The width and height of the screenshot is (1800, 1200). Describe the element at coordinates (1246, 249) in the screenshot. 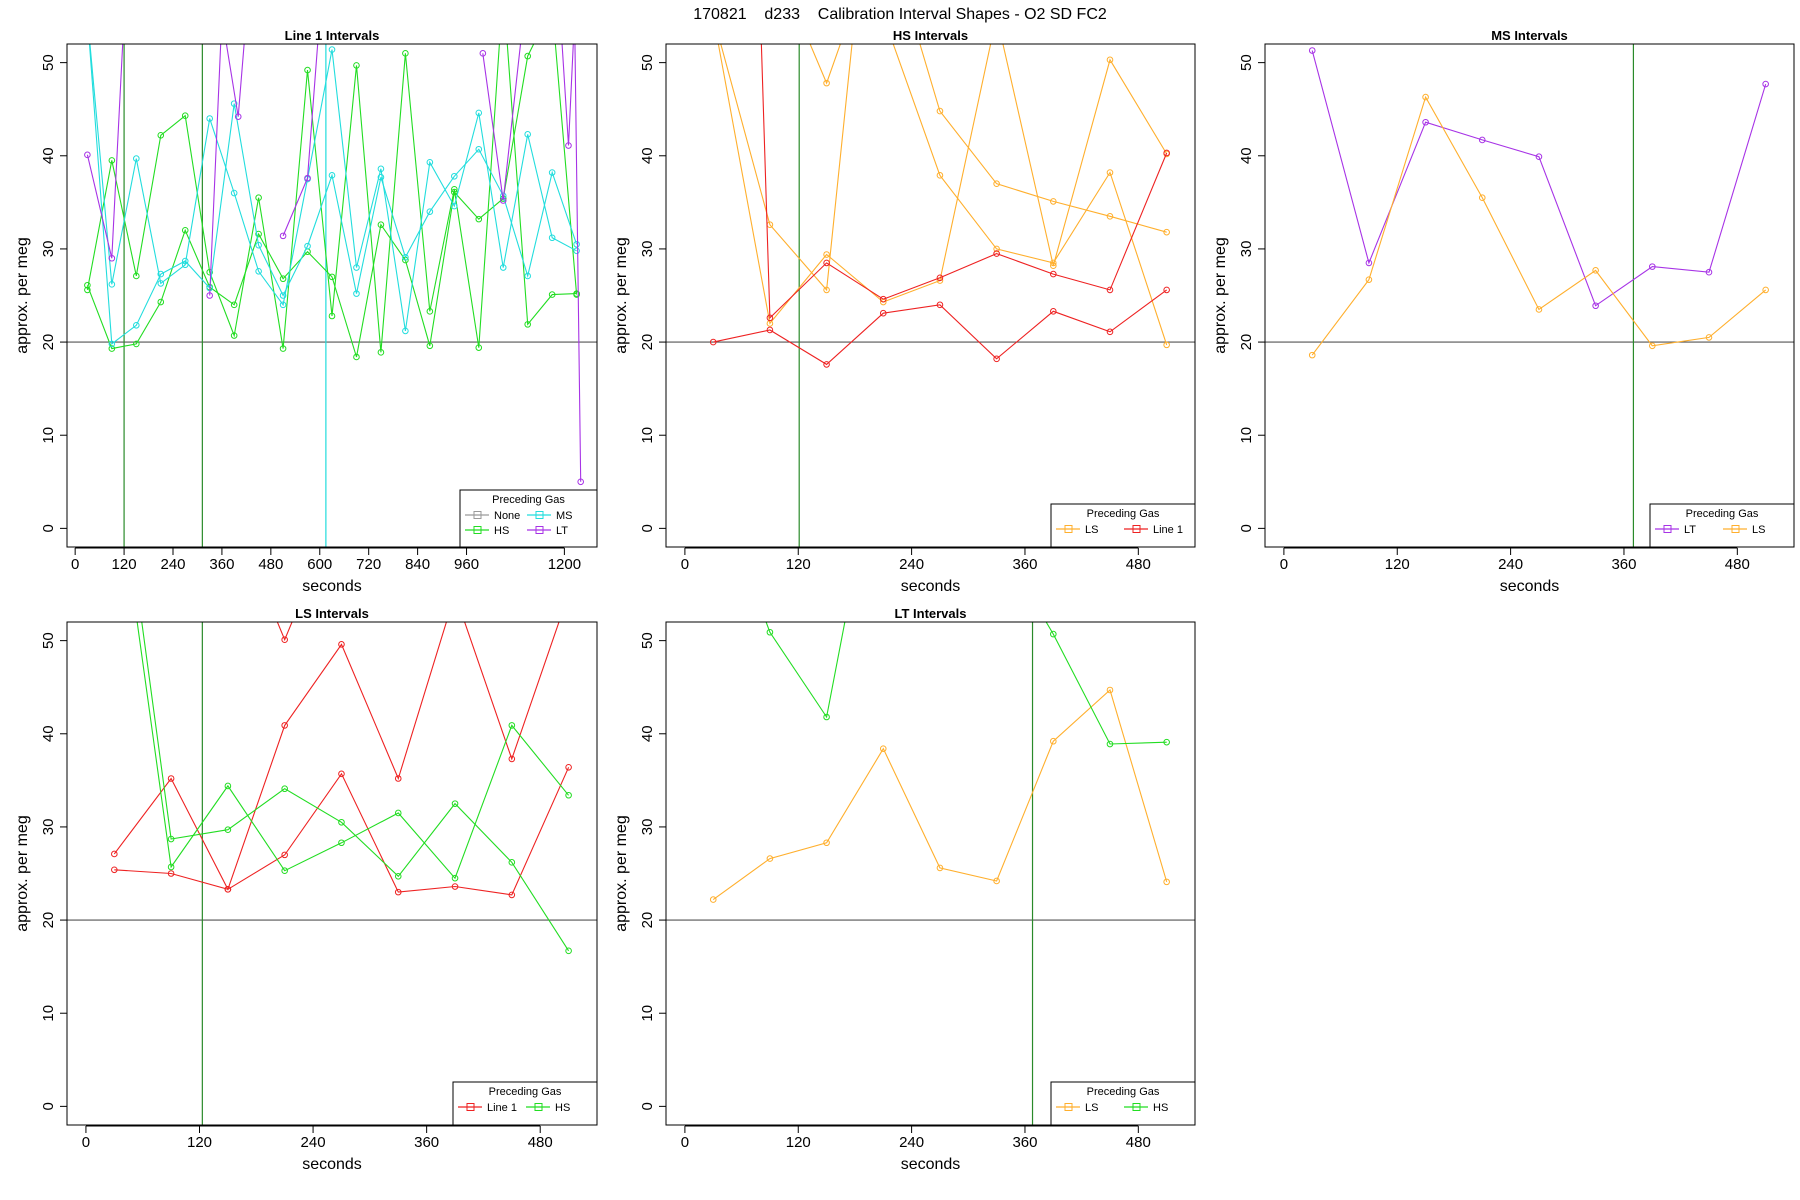

I see `chart-3-y-tick-label: 30` at that location.